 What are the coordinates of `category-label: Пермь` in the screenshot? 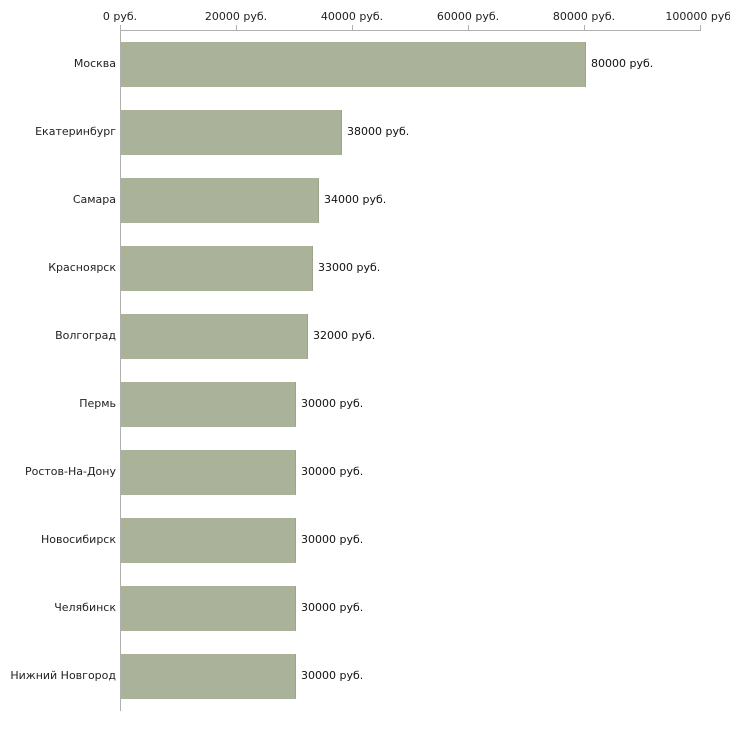 It's located at (97, 403).